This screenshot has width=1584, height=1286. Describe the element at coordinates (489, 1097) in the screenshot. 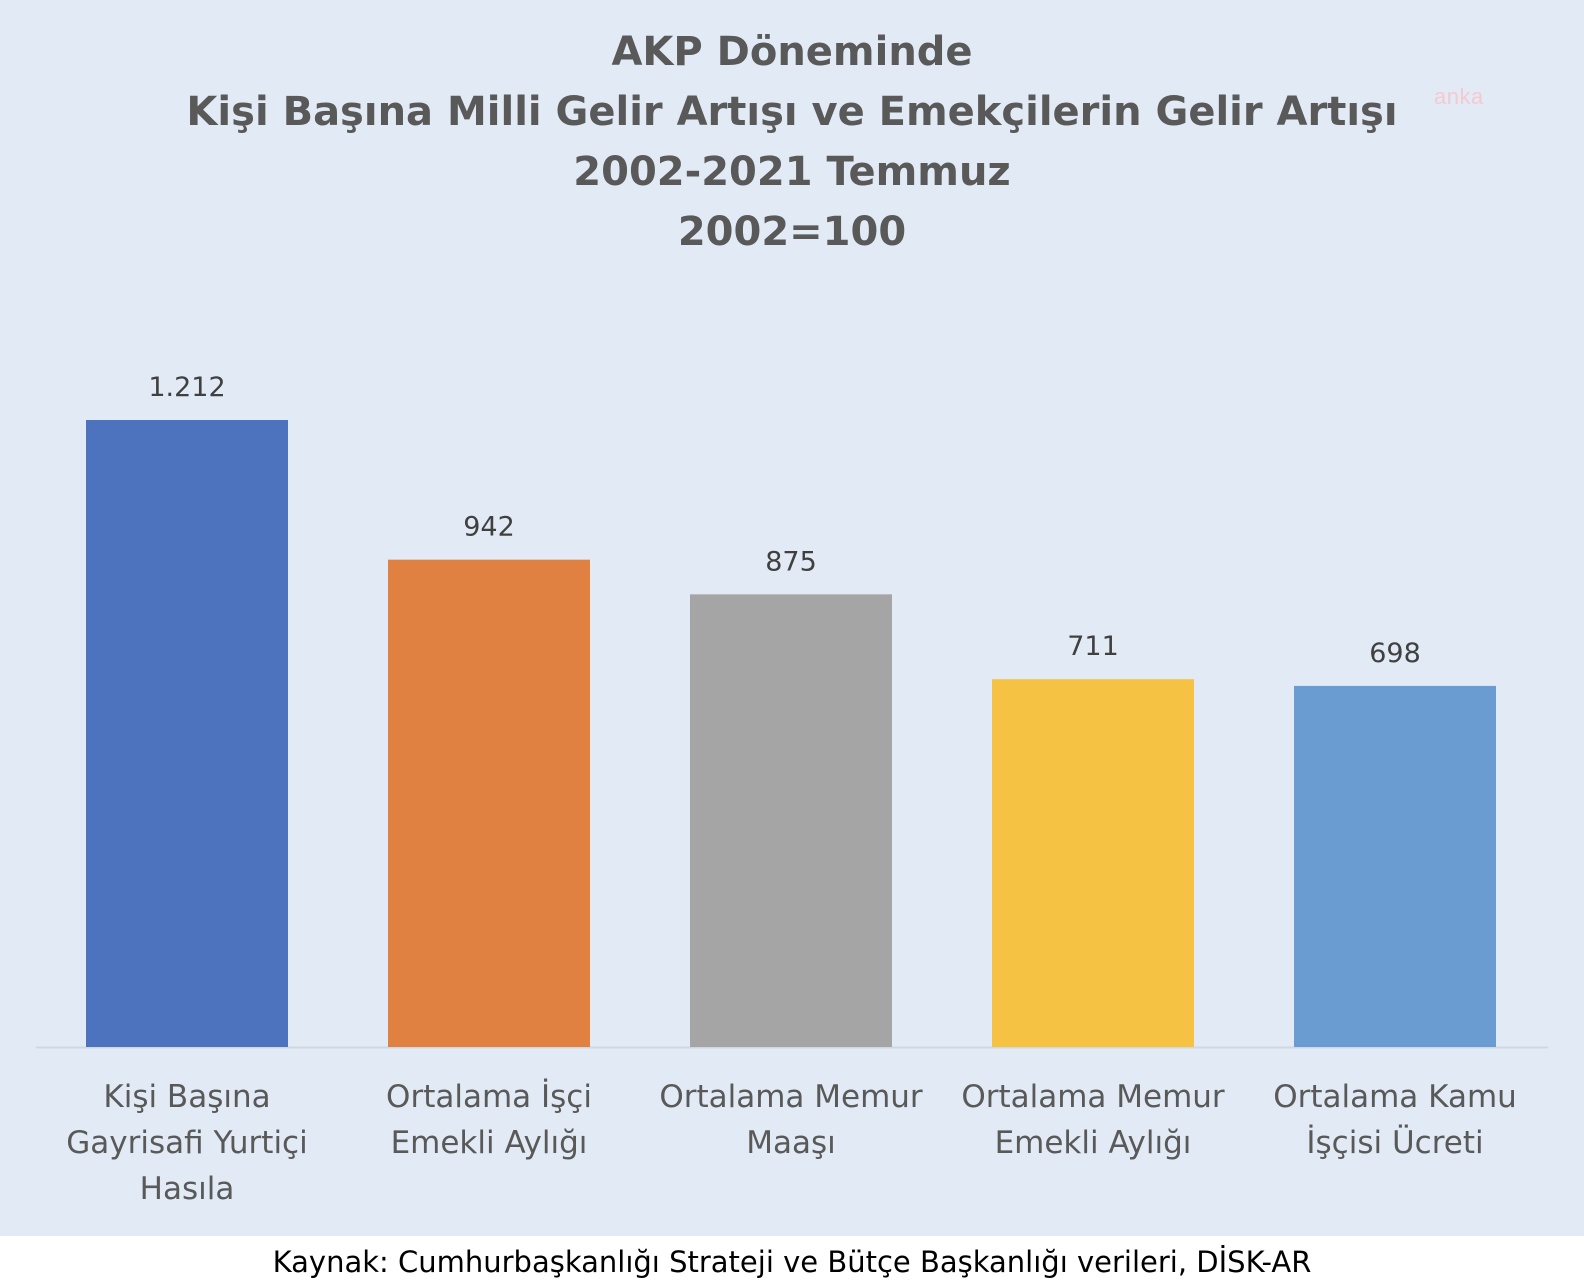

I see `category-label-line: Ortalama İşçi` at that location.